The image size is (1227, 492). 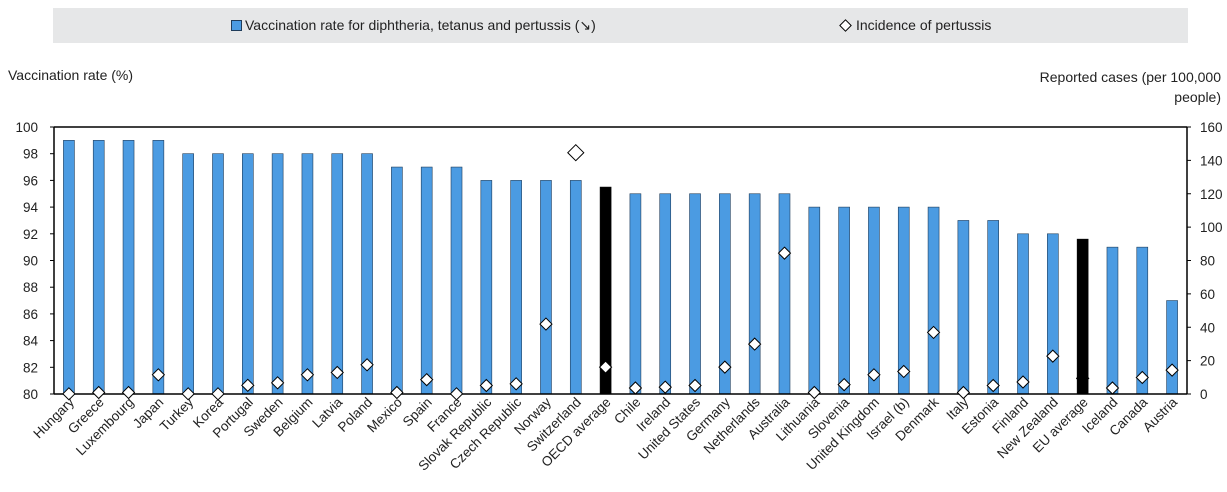 What do you see at coordinates (30, 261) in the screenshot?
I see `left-tick-label: 90` at bounding box center [30, 261].